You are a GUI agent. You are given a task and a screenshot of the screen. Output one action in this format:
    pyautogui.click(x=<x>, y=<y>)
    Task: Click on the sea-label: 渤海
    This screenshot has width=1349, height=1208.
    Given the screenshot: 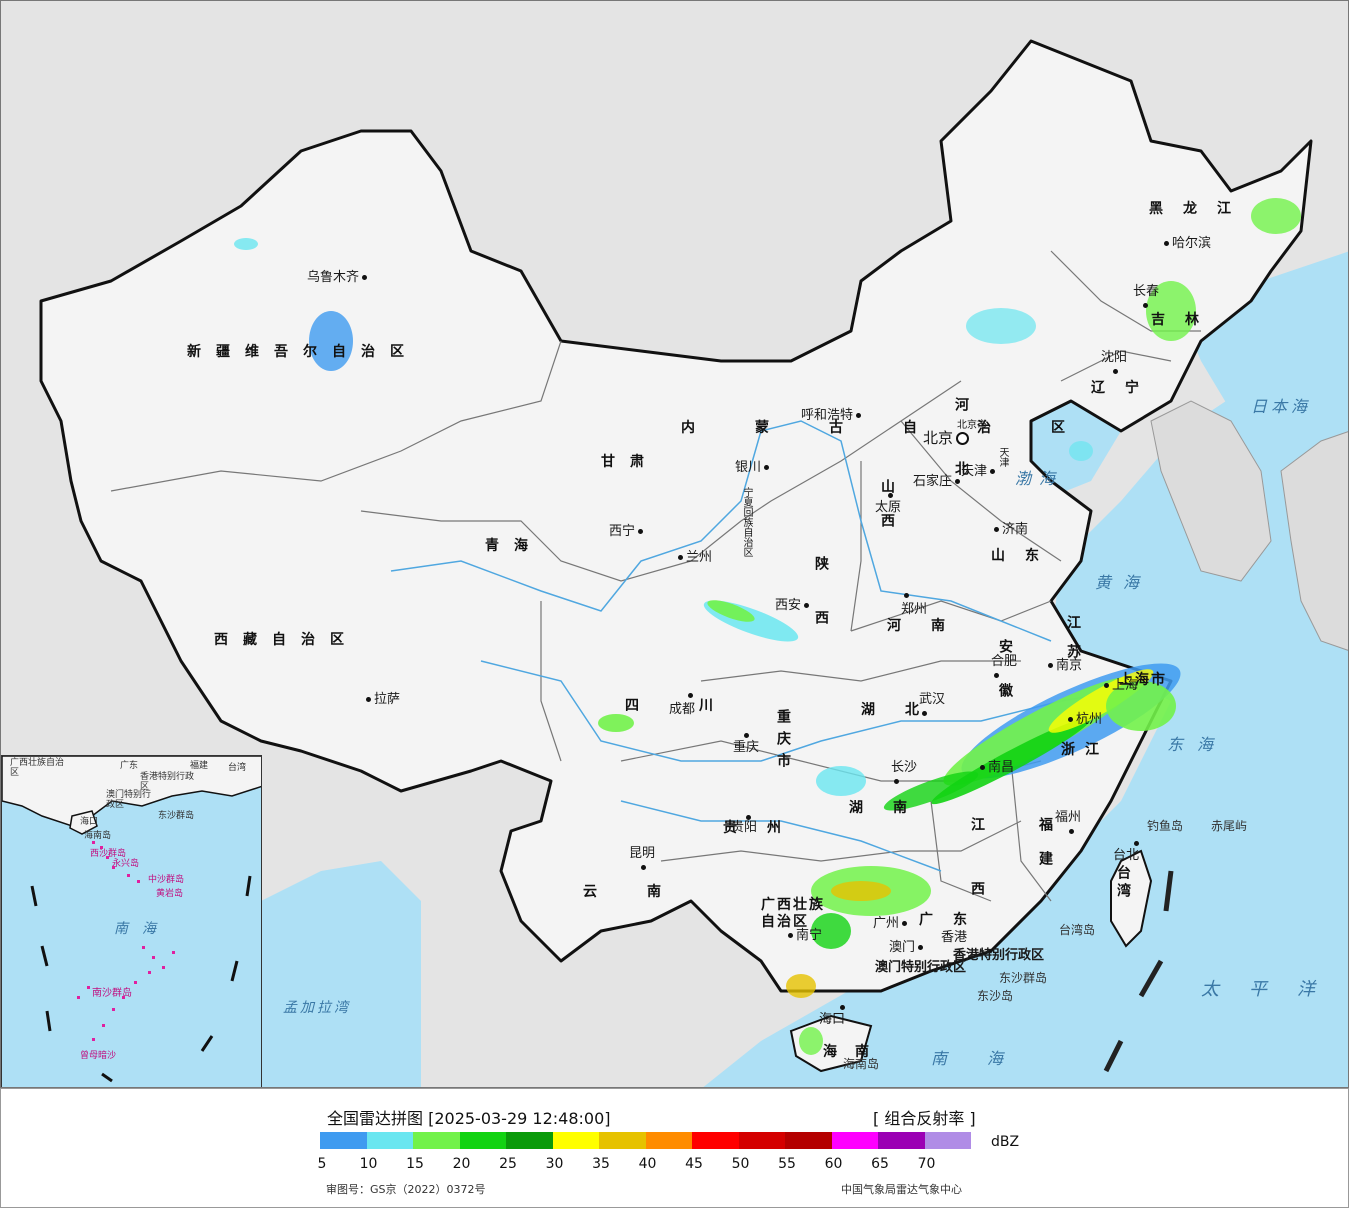 What is the action you would take?
    pyautogui.click(x=1039, y=478)
    